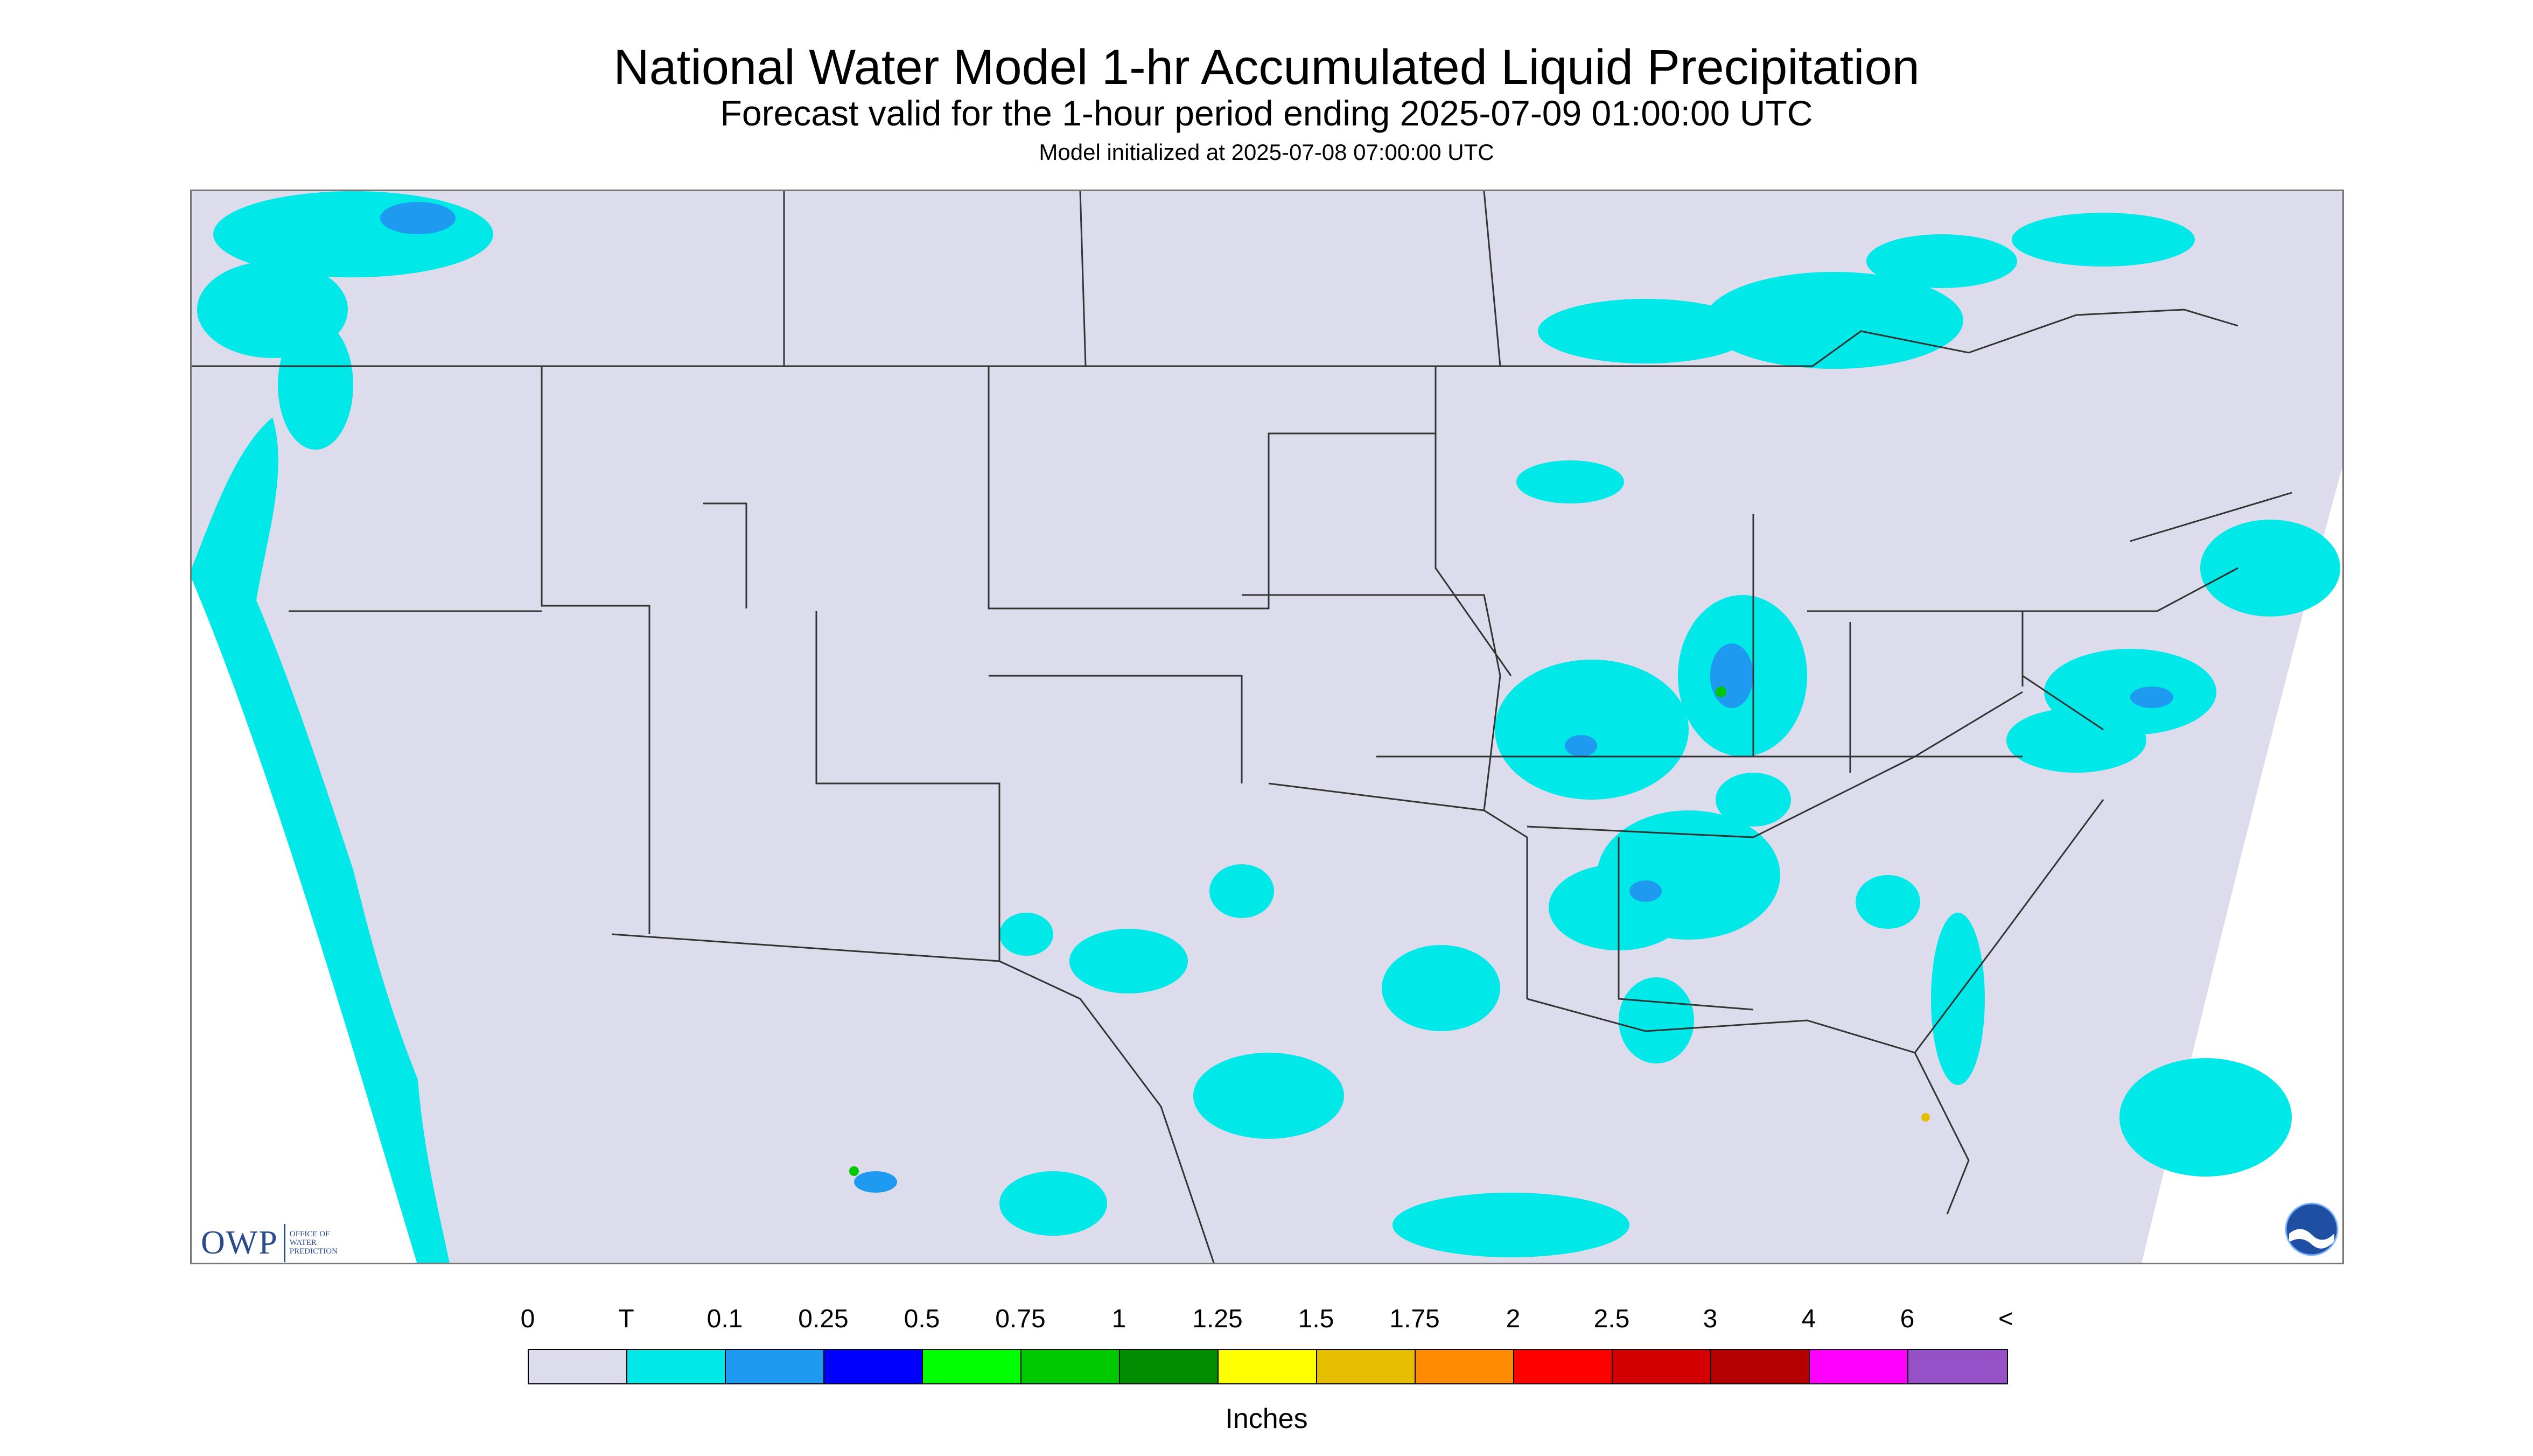 This screenshot has height=1456, width=2533. What do you see at coordinates (1710, 1319) in the screenshot?
I see `legend-label: 3` at bounding box center [1710, 1319].